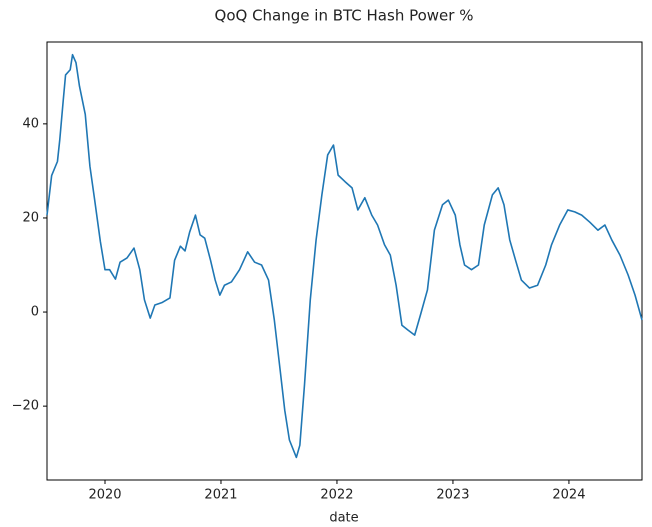 This screenshot has width=652, height=527. What do you see at coordinates (25, 406) in the screenshot?
I see `y-tick-label: −20` at bounding box center [25, 406].